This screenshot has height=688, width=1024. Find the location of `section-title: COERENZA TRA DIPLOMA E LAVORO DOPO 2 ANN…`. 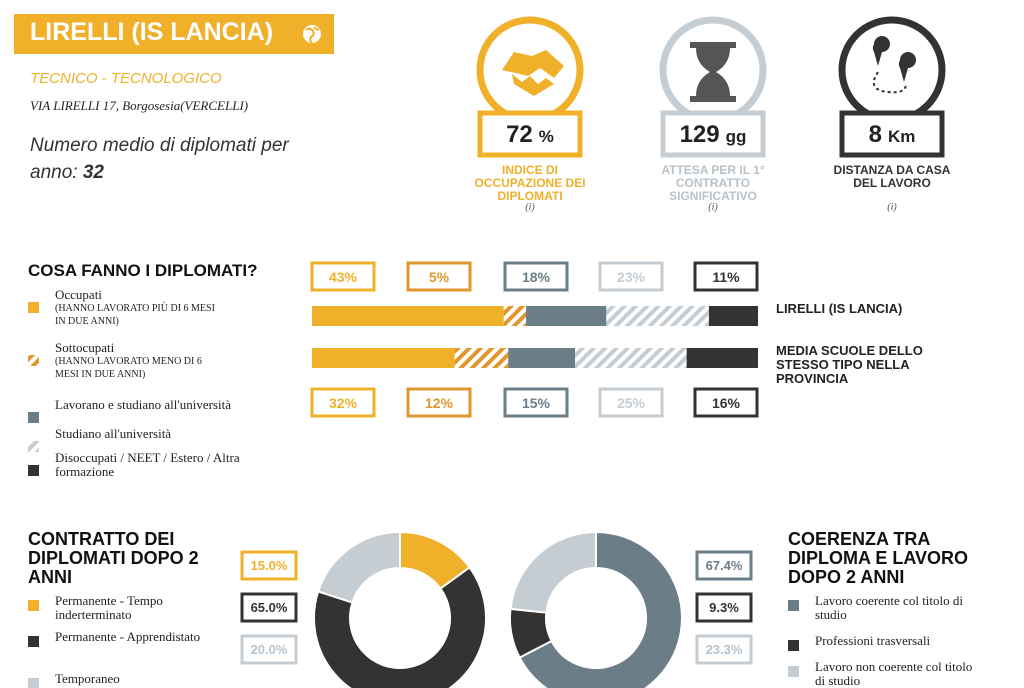

section-title: COERENZA TRA DIPLOMA E LAVORO DOPO 2 ANN… is located at coordinates (878, 558).